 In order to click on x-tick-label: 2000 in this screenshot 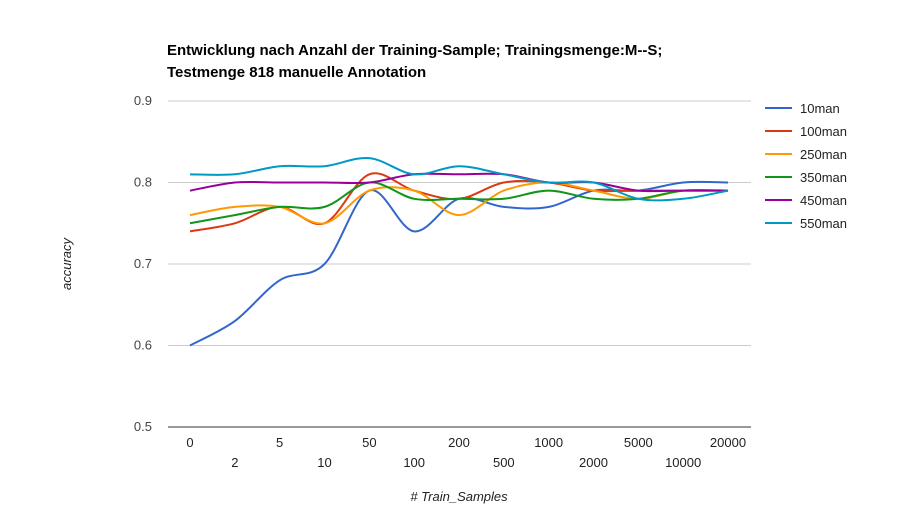, I will do `click(593, 462)`.